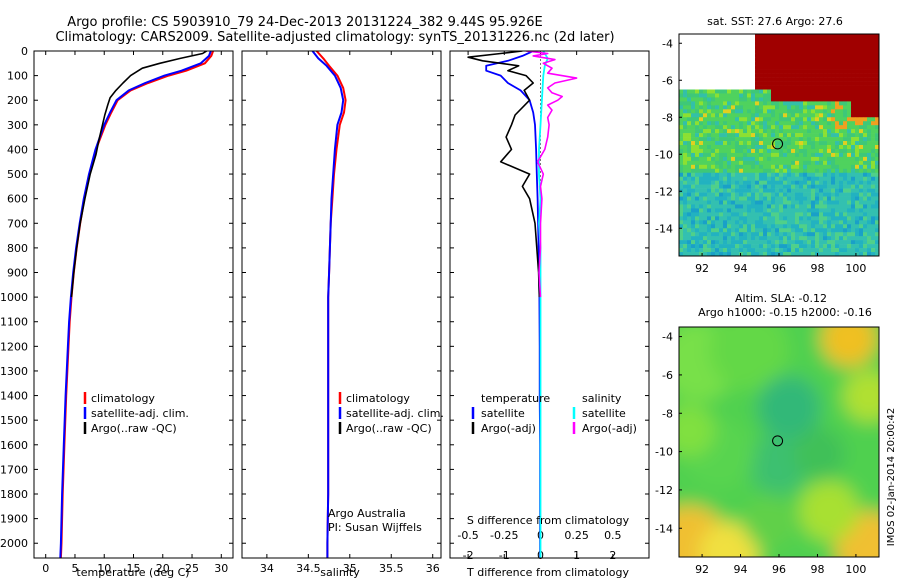 Image resolution: width=900 pixels, height=580 pixels. What do you see at coordinates (14, 396) in the screenshot?
I see `depth-tick-label: 1400` at bounding box center [14, 396].